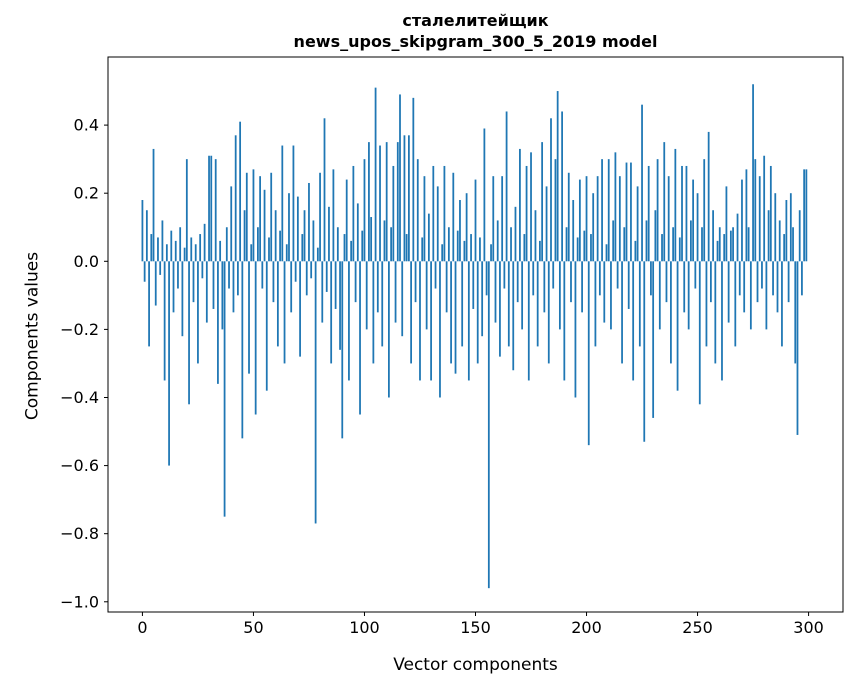 The width and height of the screenshot is (867, 696). I want to click on y-tick-label: 0.4, so click(86, 125).